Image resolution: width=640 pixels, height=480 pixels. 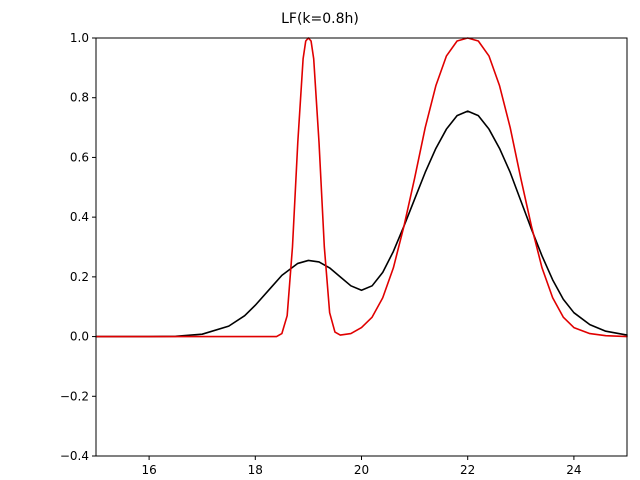 What do you see at coordinates (320, 19) in the screenshot?
I see `chart-title: LF(k=0.8h)` at bounding box center [320, 19].